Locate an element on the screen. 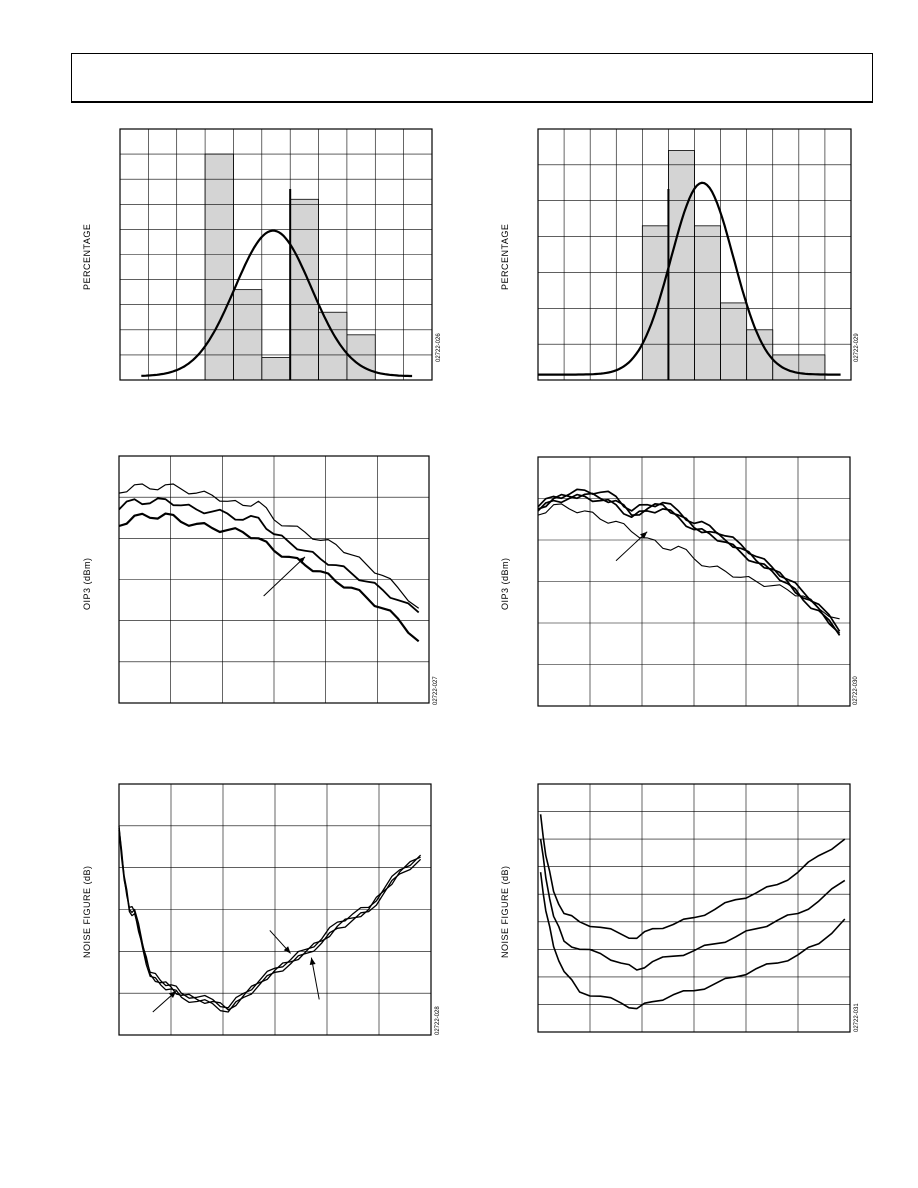  hist2-figure-code: 02722-029 is located at coordinates (857, 347).